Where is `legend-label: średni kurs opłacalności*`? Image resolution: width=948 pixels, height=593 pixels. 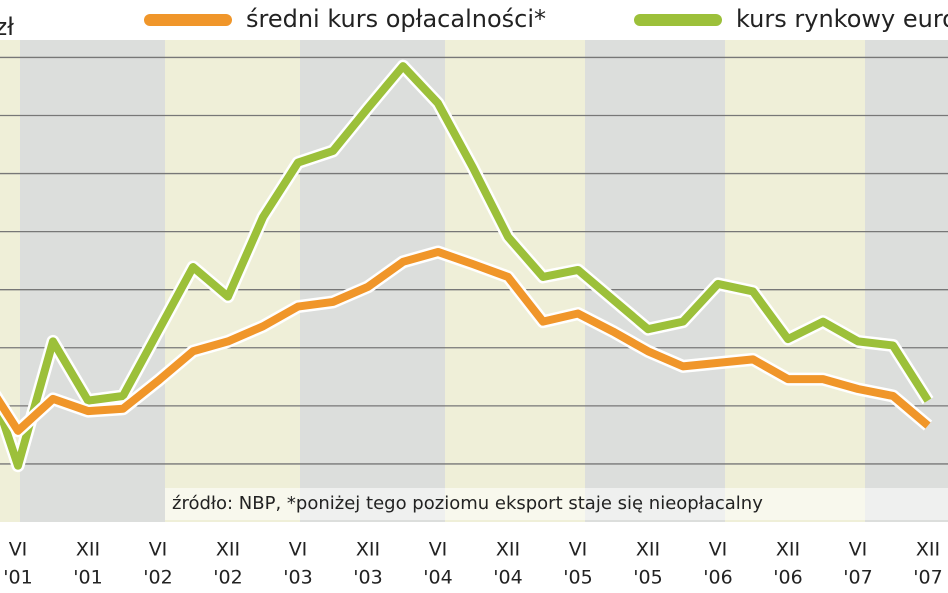 legend-label: średni kurs opłacalności* is located at coordinates (396, 19).